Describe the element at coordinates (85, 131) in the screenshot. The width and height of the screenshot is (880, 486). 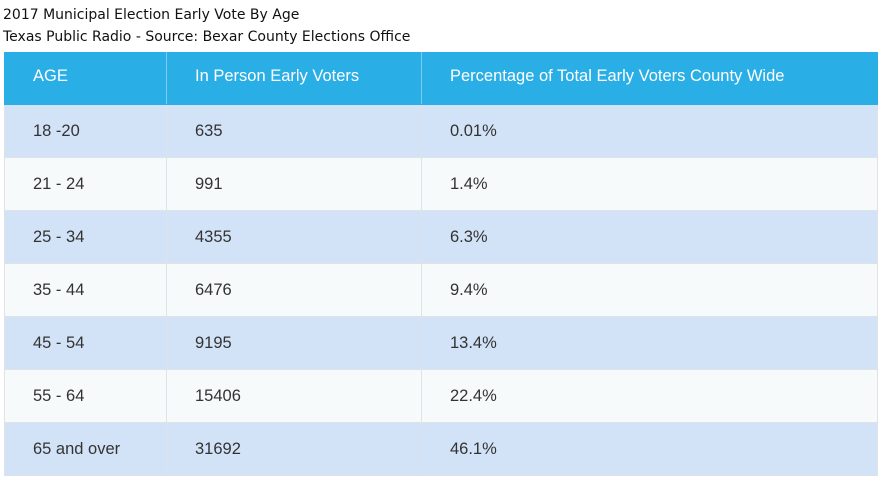
I see `age-cell: 18 -20` at that location.